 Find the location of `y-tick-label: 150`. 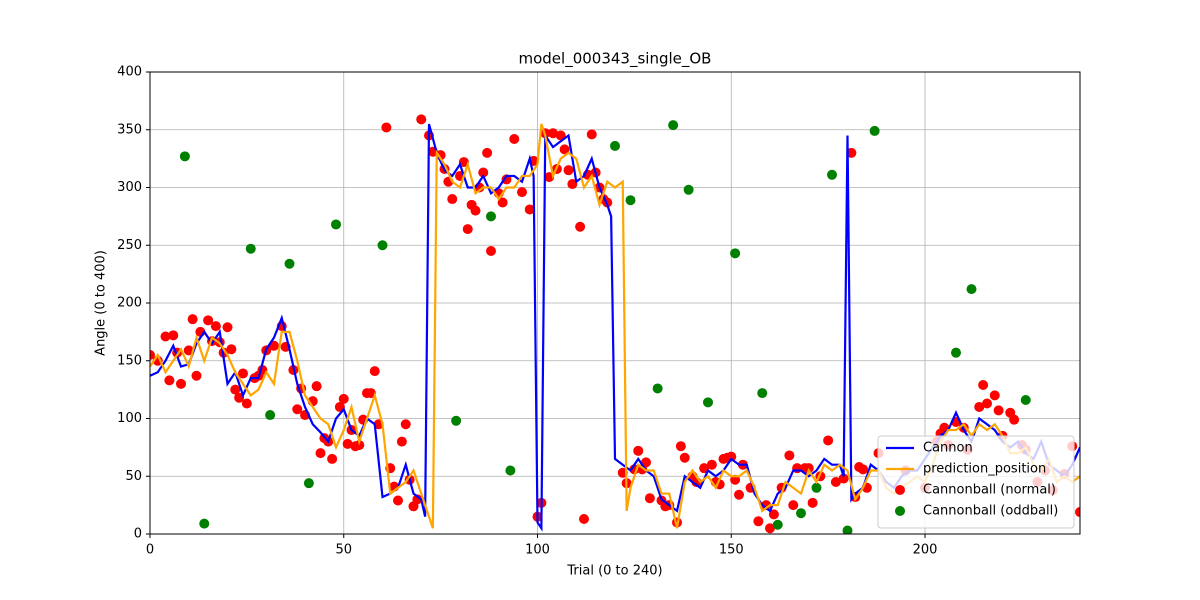

y-tick-label: 150 is located at coordinates (129, 360).